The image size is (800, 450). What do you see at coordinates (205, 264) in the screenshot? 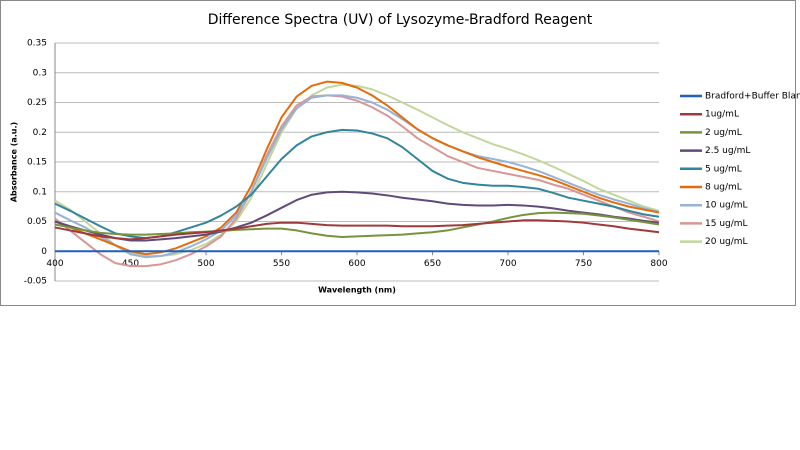
I see `x-tick-label: 500` at bounding box center [205, 264].